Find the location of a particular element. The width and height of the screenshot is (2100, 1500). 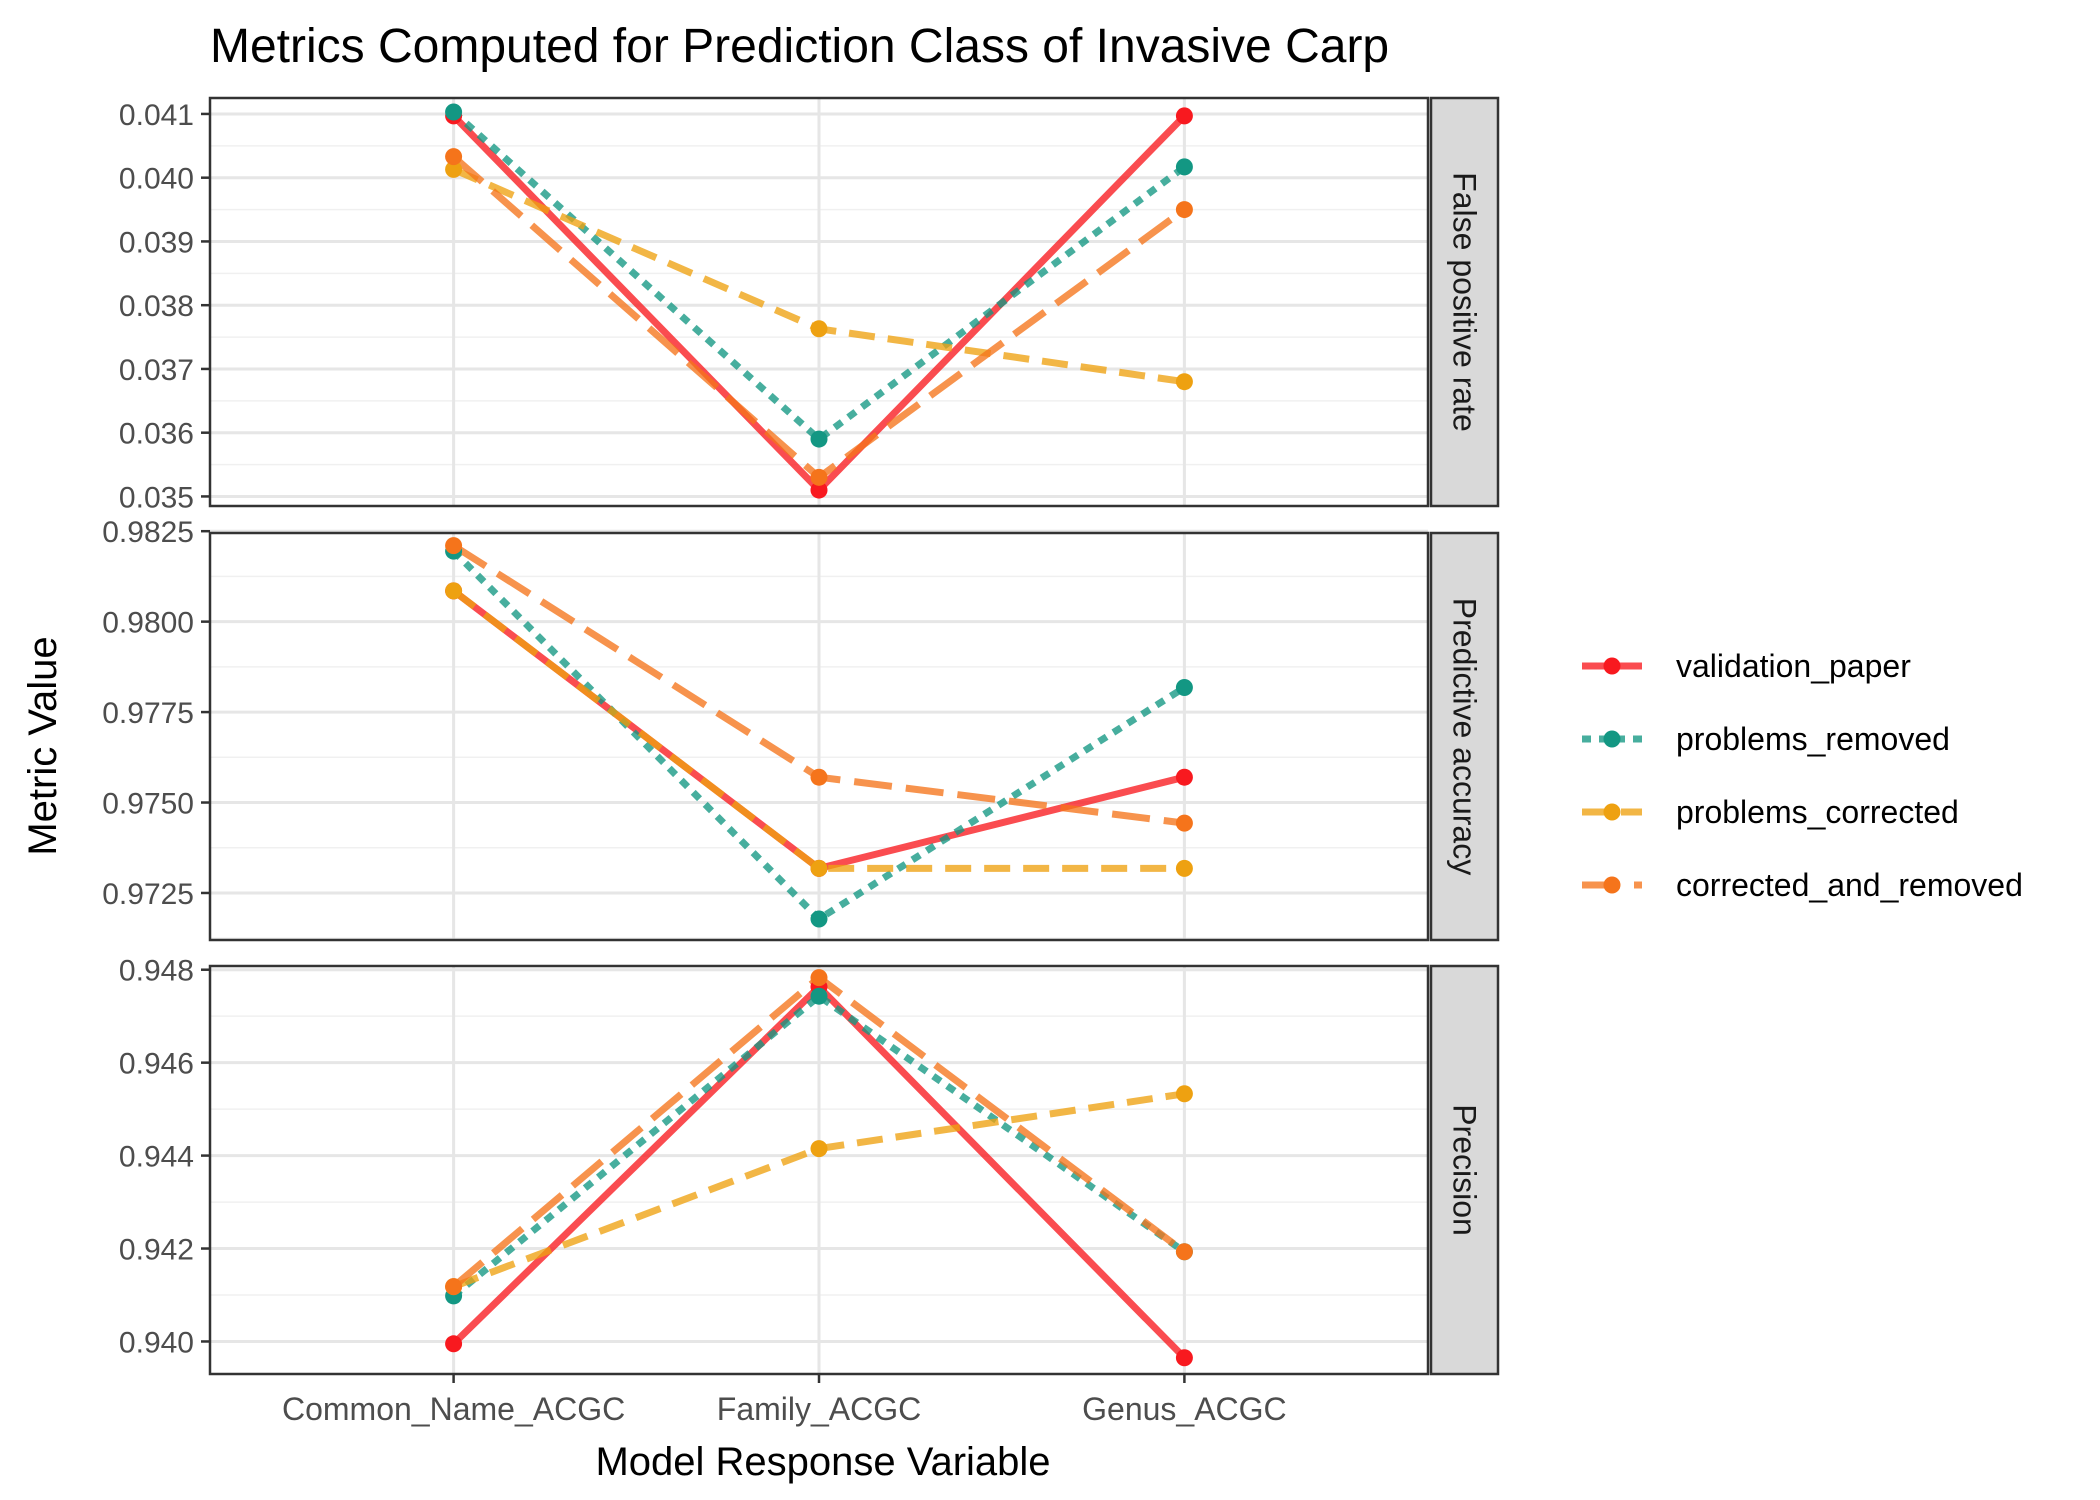

y-tick-label: 0.948 is located at coordinates (156, 971).